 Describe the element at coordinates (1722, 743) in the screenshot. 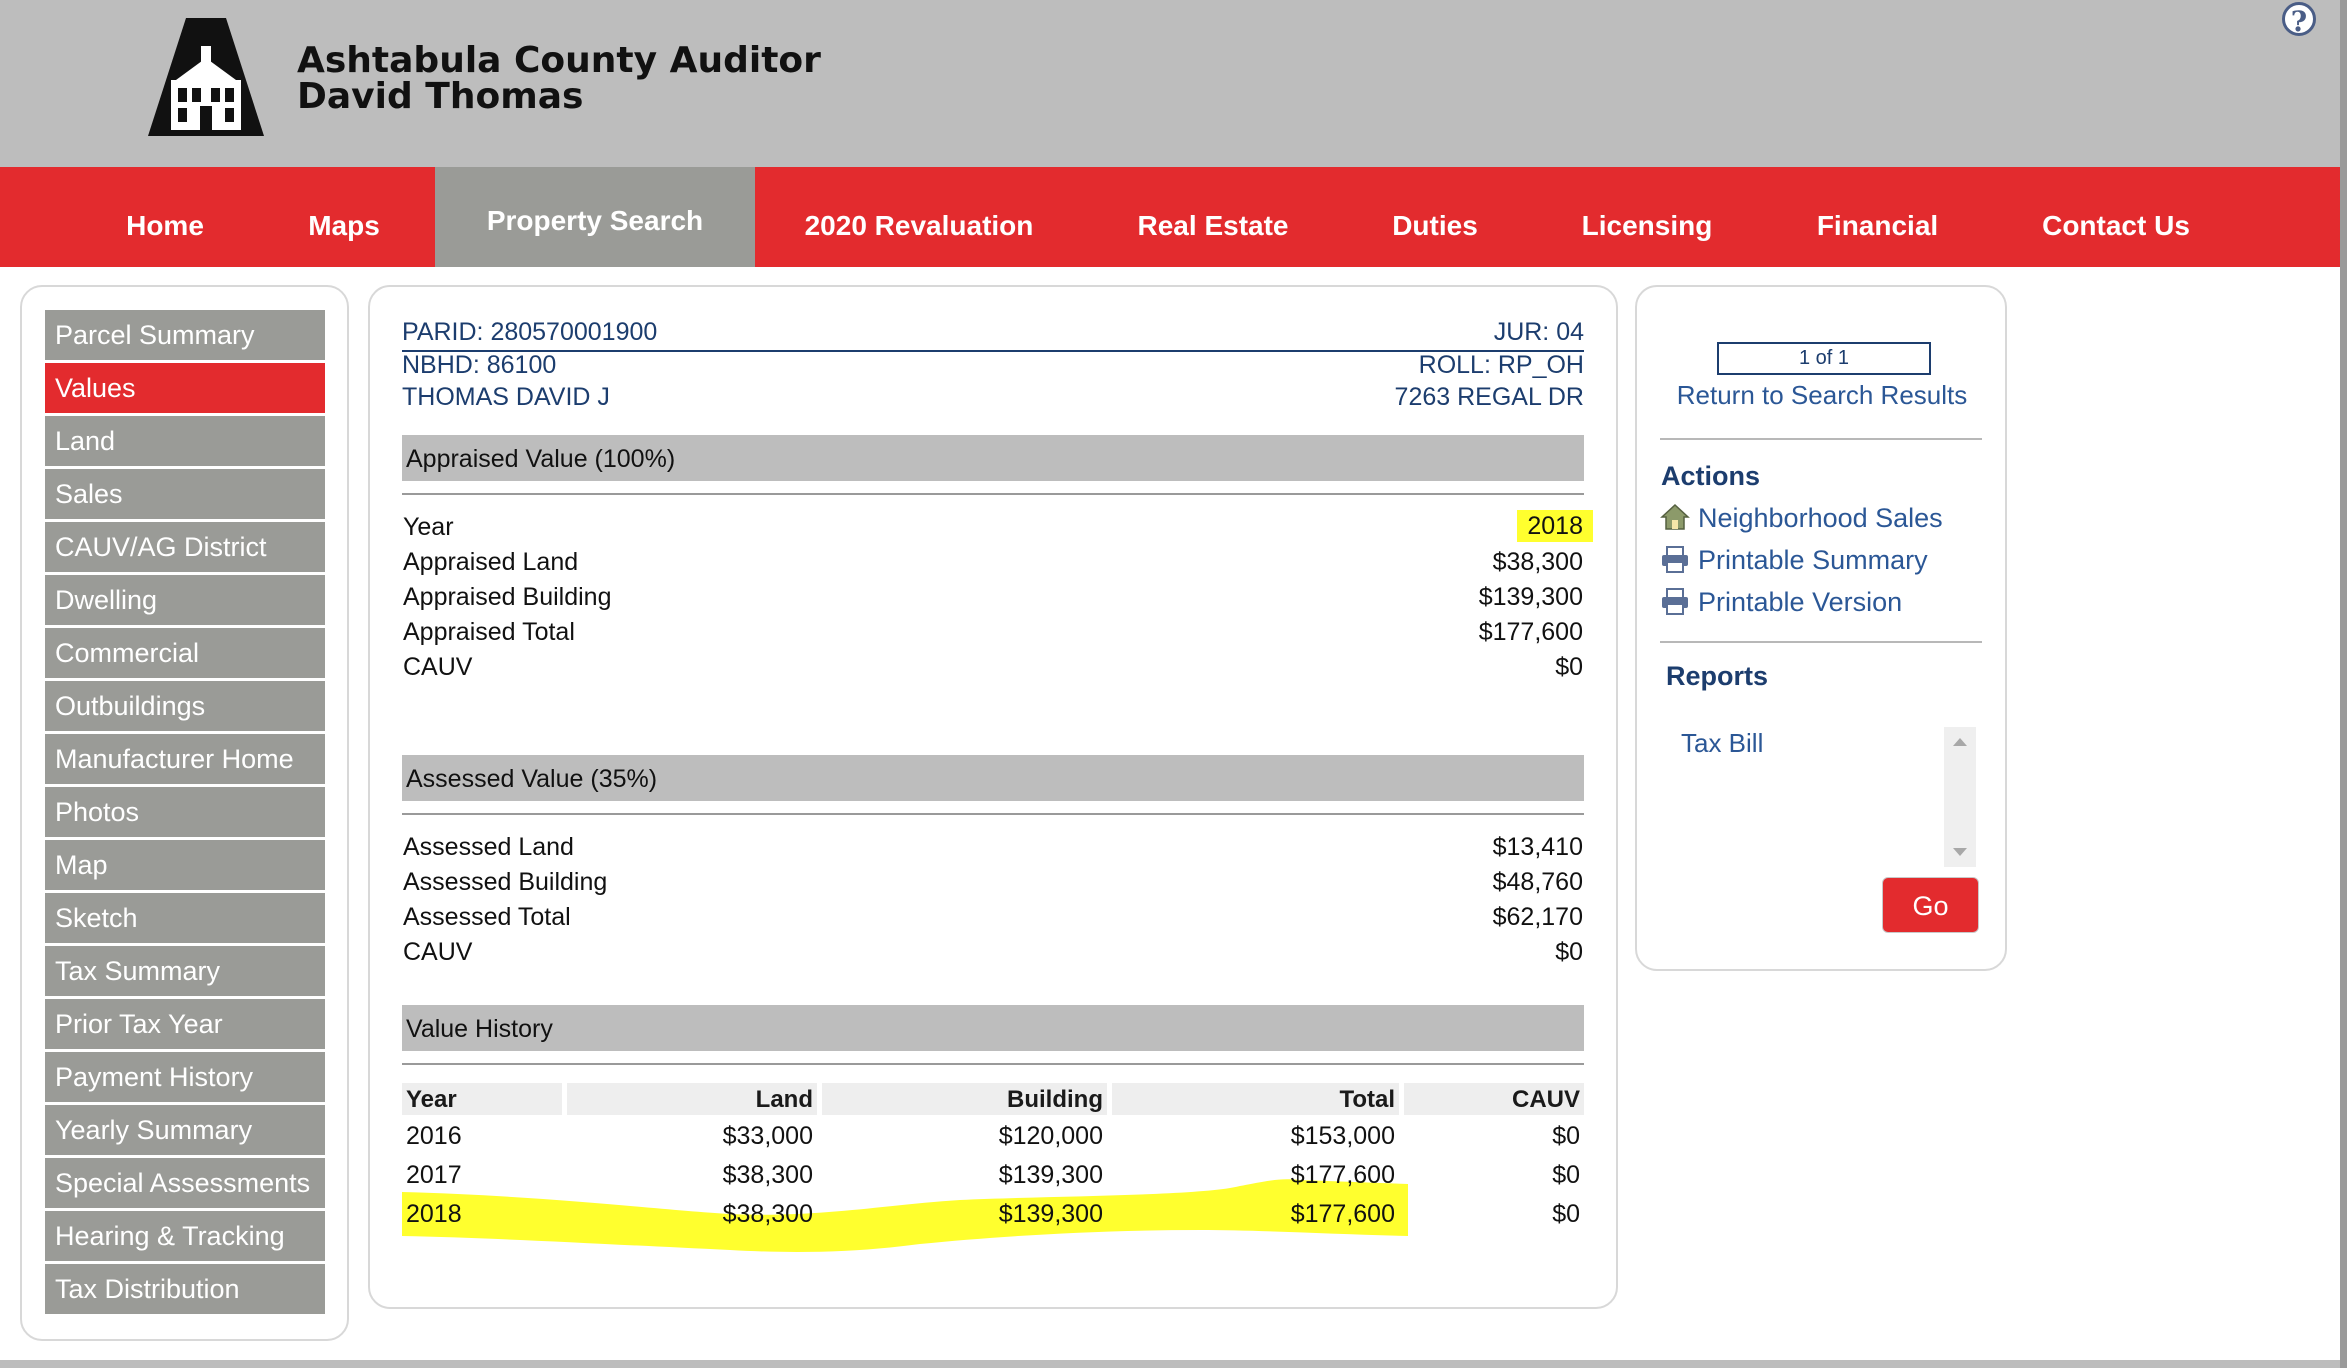

I see `report-option-tax-bill: Tax Bill` at that location.